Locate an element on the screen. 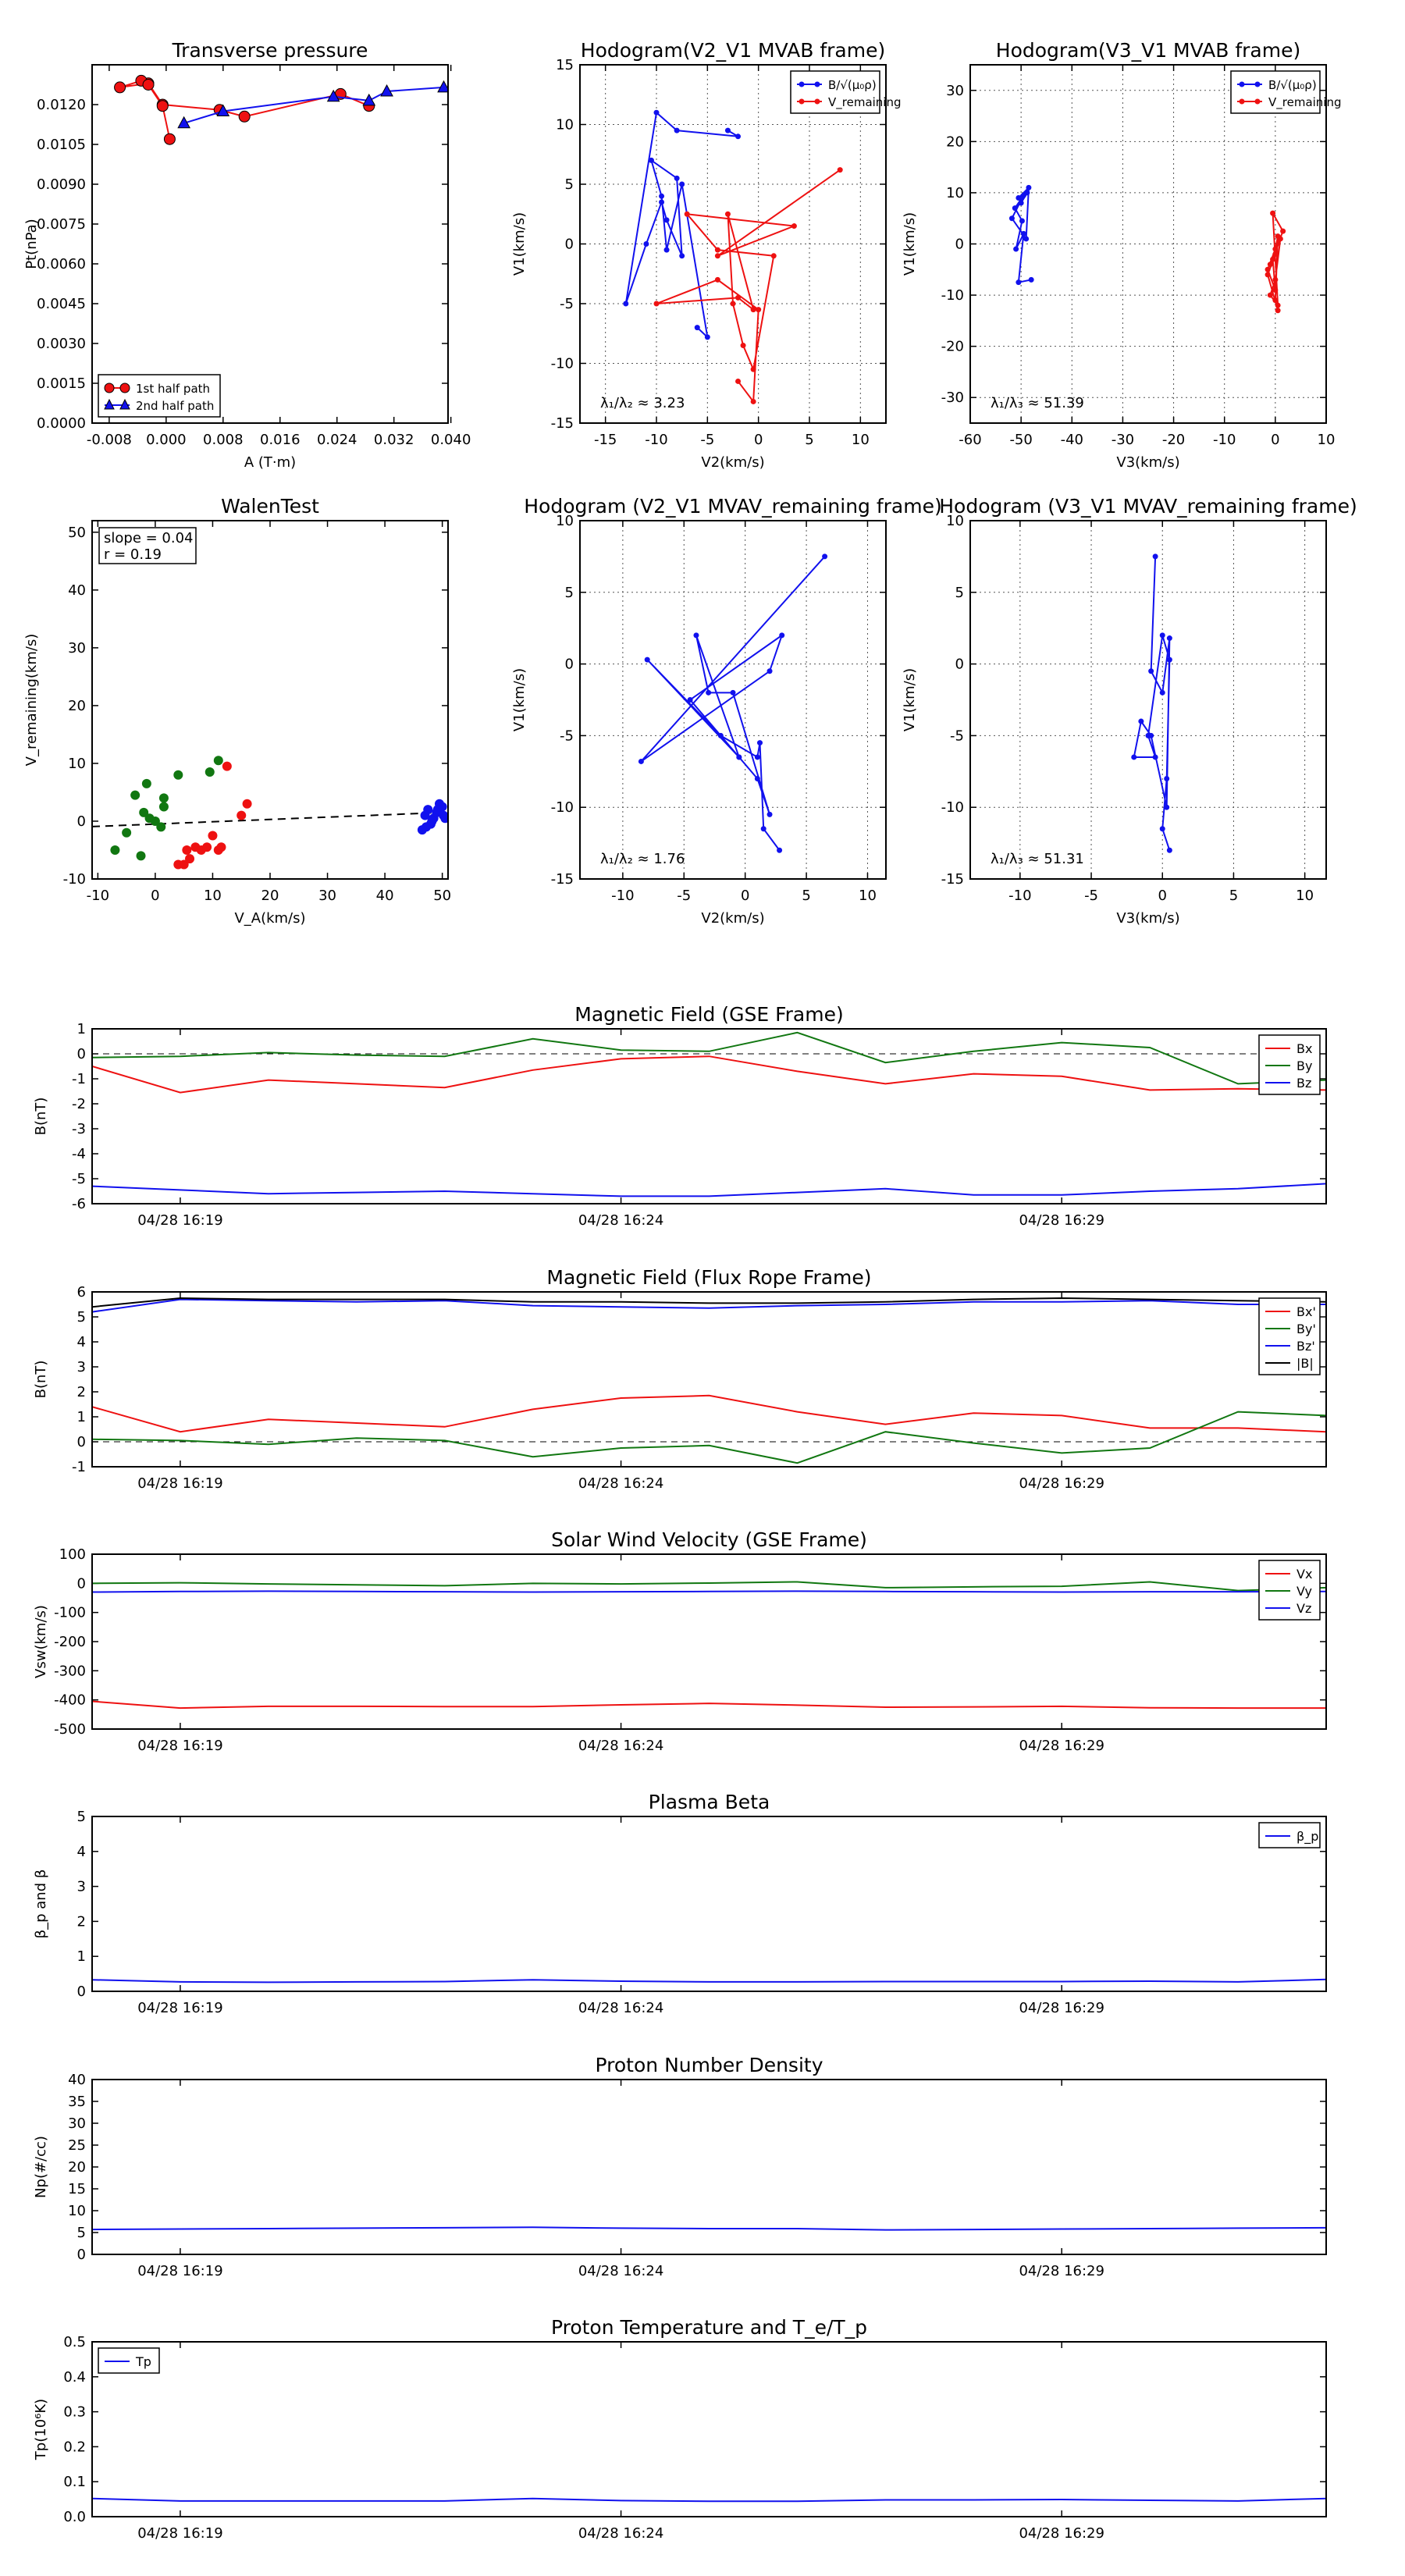 The height and width of the screenshot is (2576, 1405). y-tick-label: -6 is located at coordinates (79, 1204).